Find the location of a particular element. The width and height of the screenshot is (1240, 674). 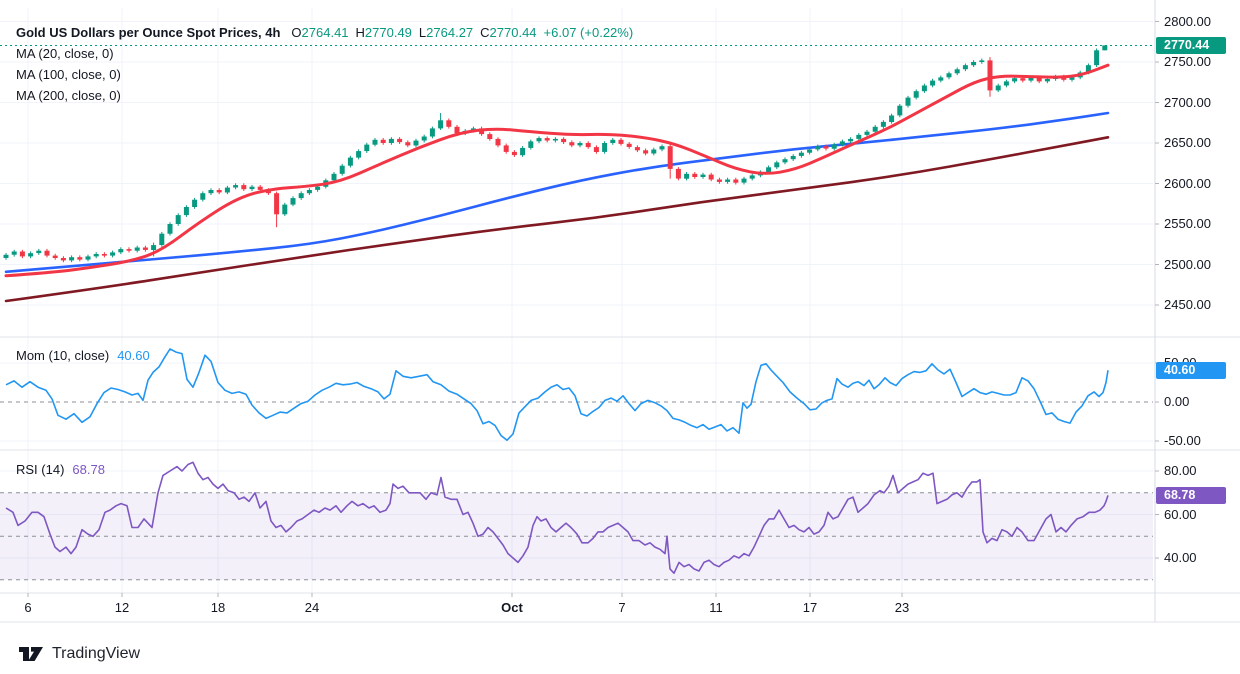

rsi-pane-label: RSI (14) 68.78 is located at coordinates (60, 469).